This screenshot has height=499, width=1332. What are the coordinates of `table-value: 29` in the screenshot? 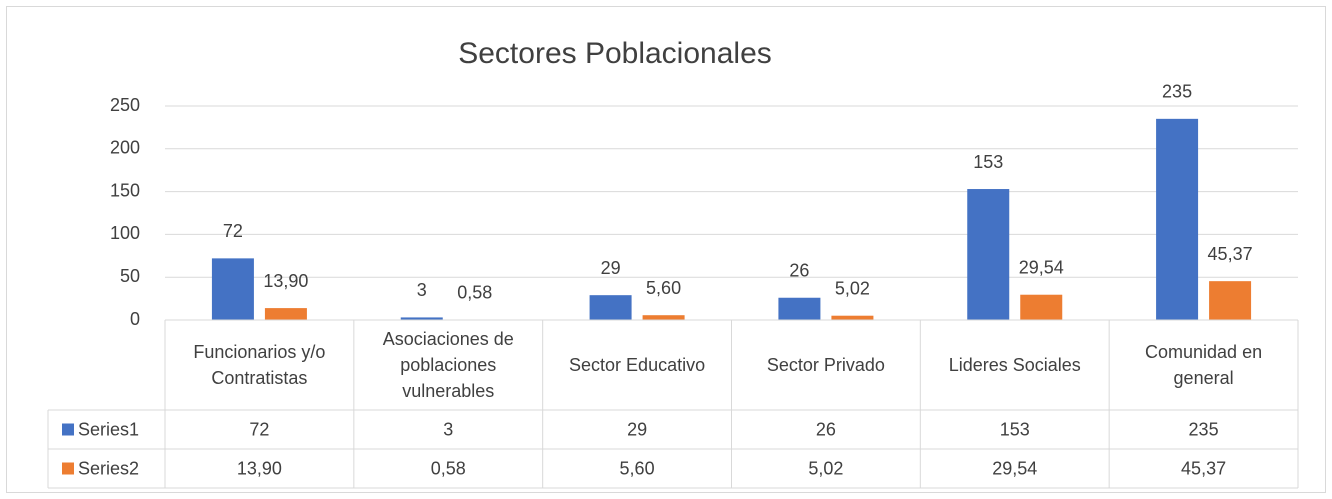 It's located at (637, 429).